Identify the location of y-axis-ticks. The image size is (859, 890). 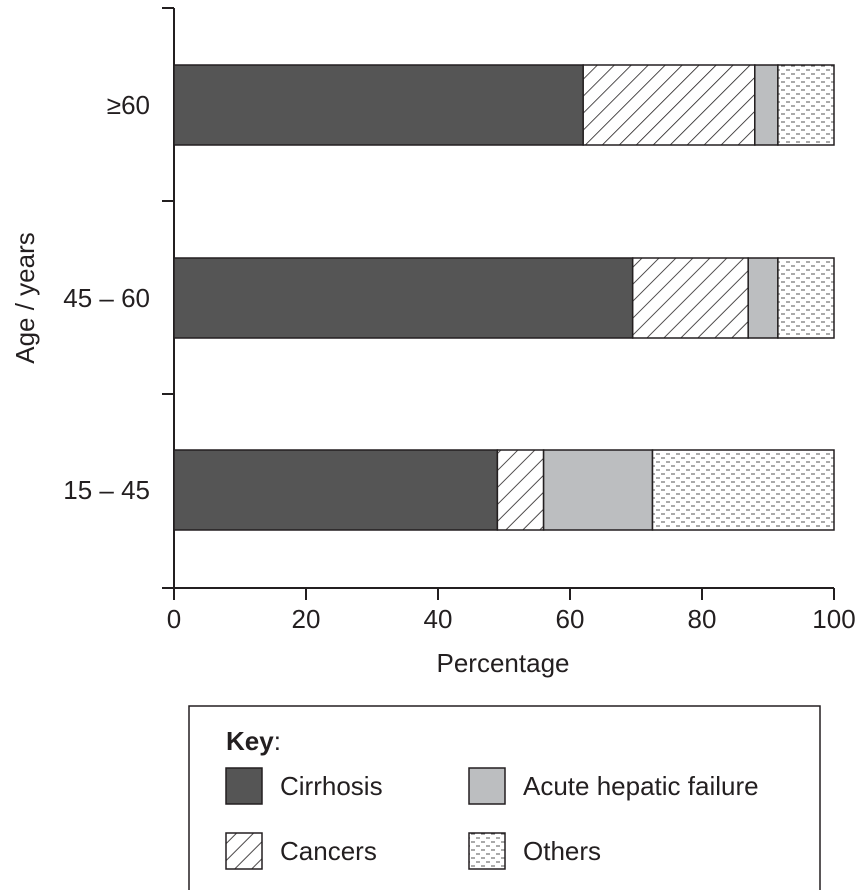
(168, 298).